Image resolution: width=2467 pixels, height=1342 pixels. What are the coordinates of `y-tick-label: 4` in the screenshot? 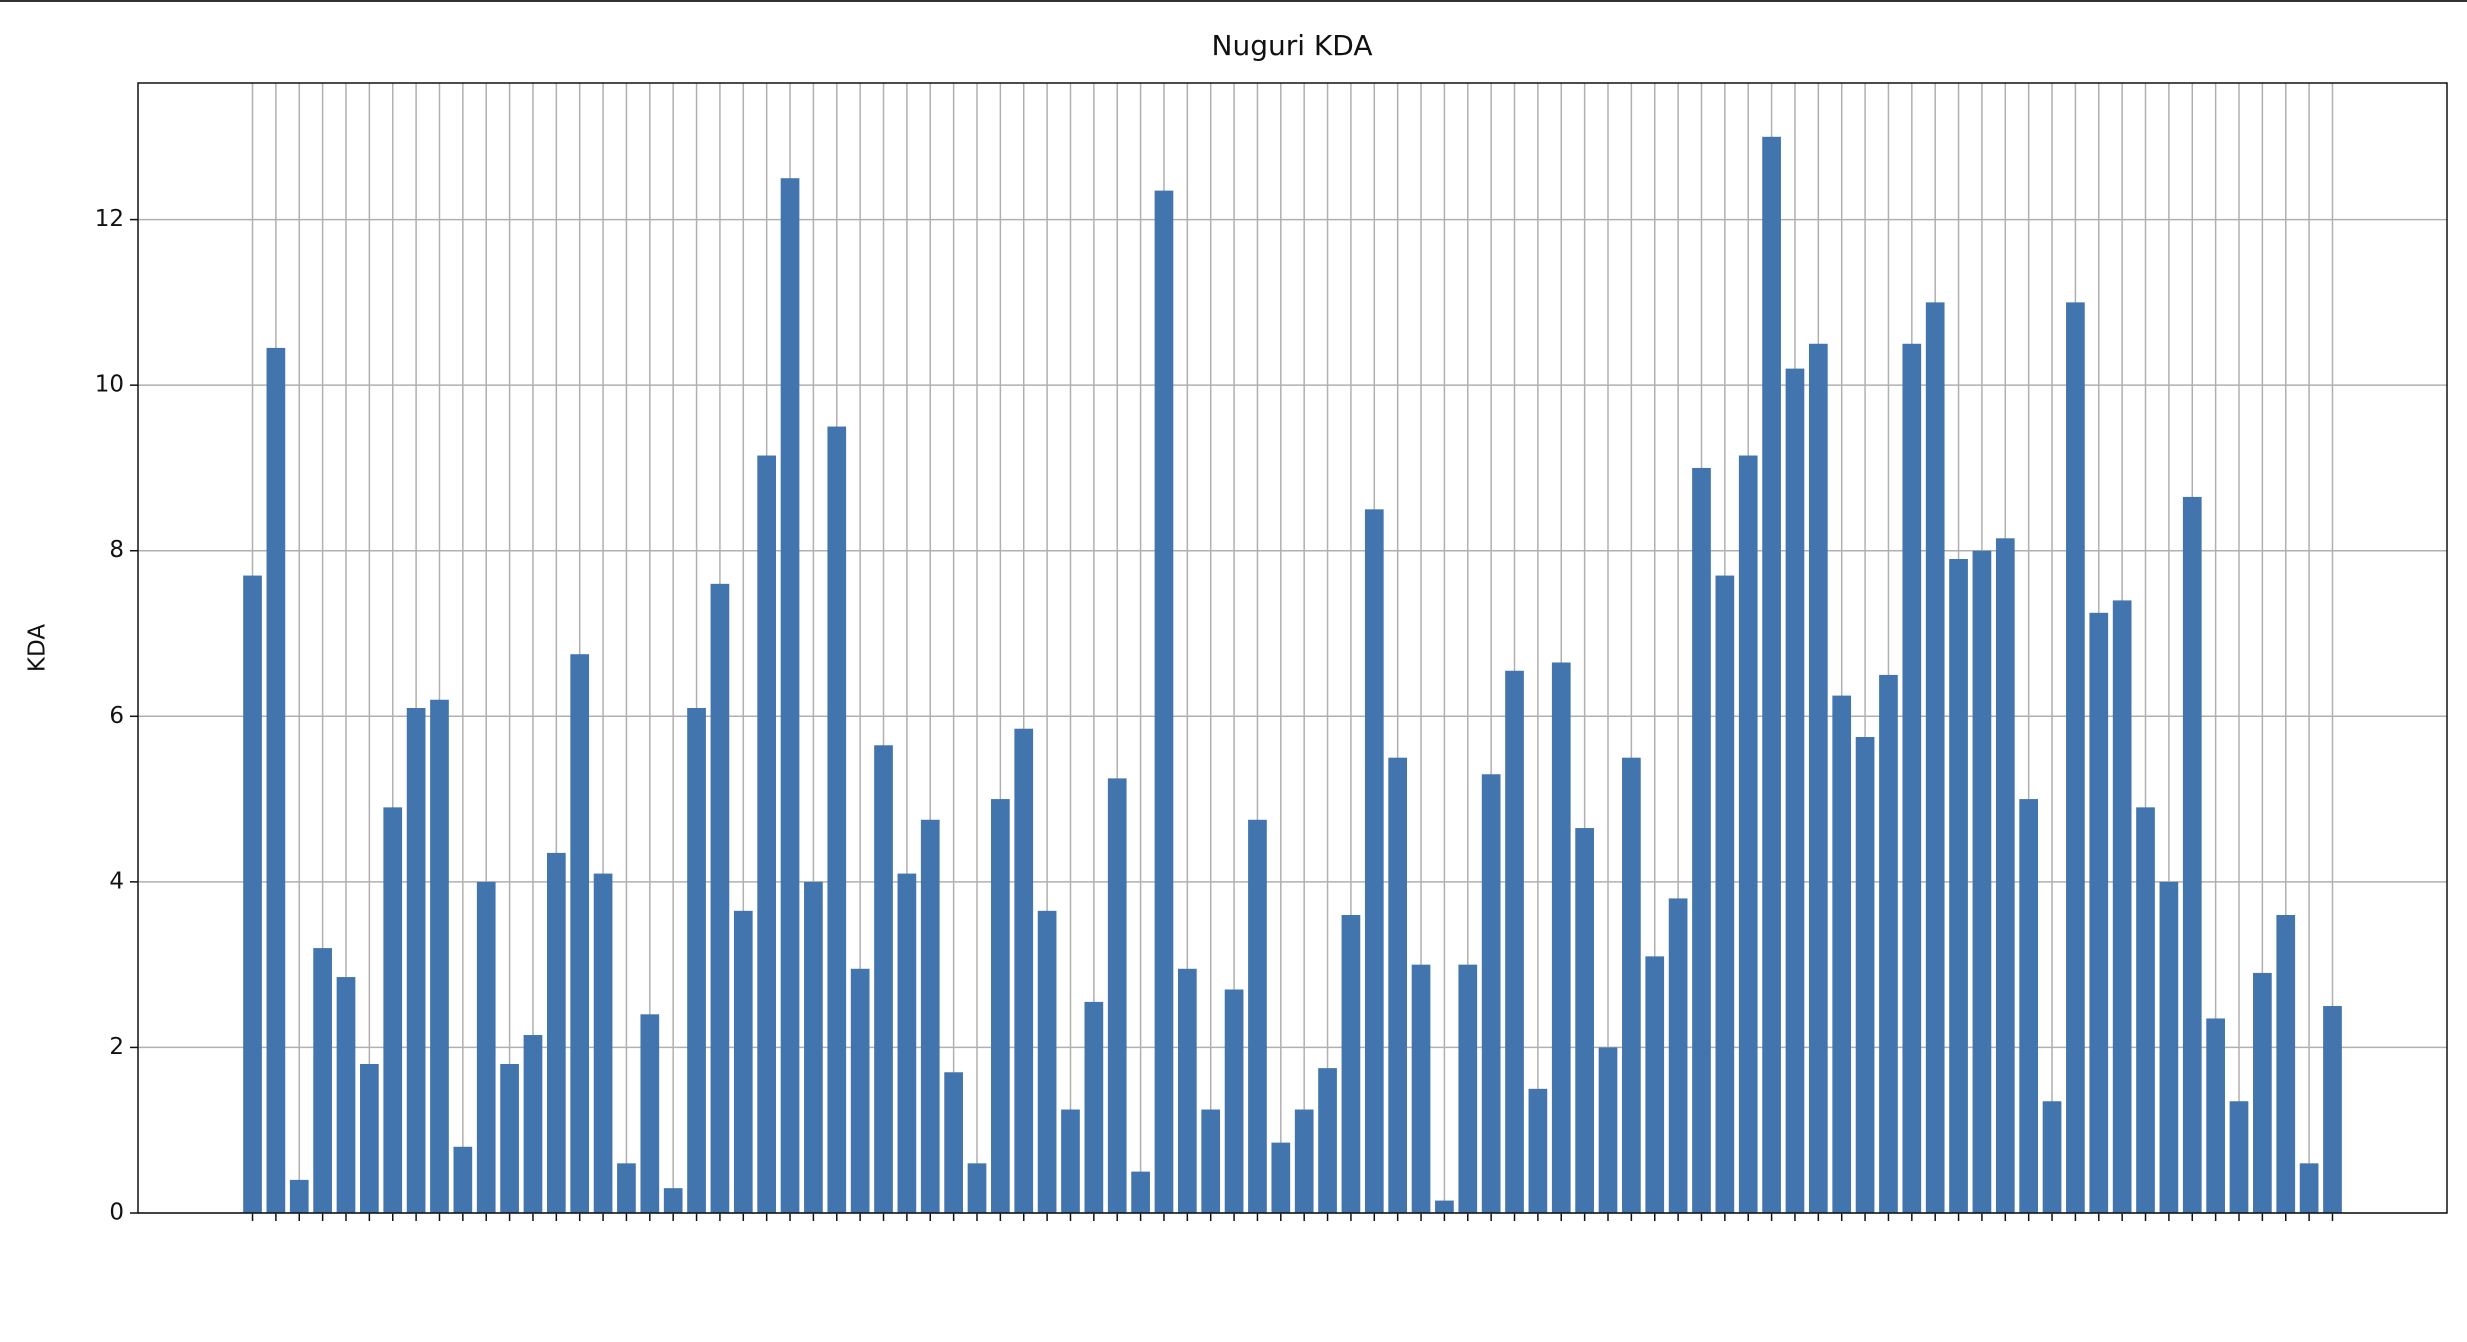 It's located at (116, 881).